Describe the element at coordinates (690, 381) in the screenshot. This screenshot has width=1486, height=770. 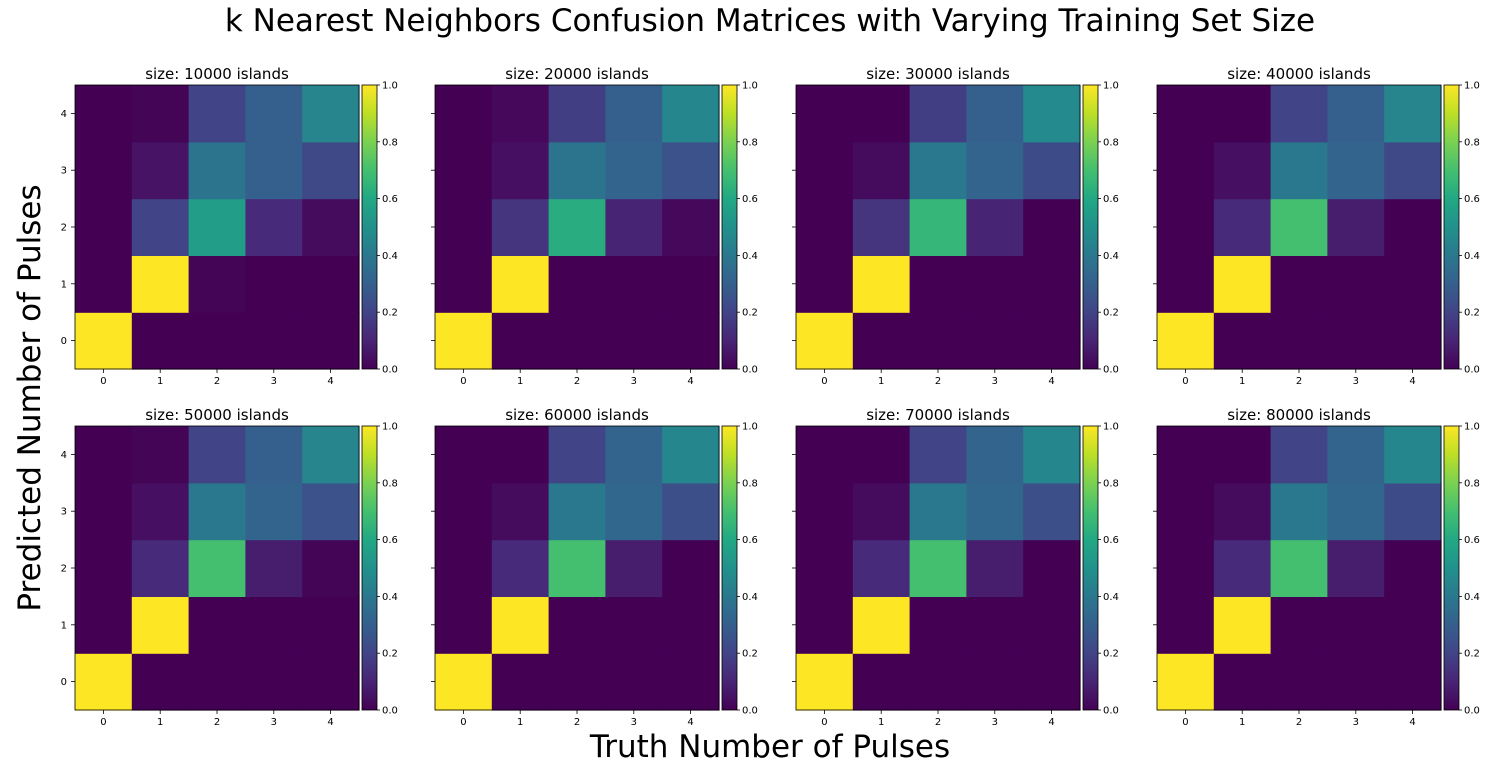
I see `x-tick-label: 4` at that location.